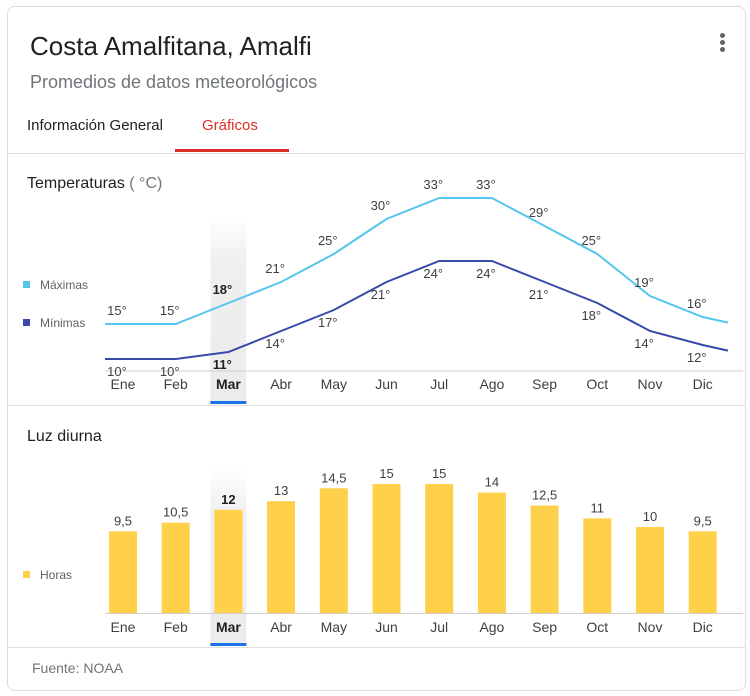 This screenshot has height=696, width=750. Describe the element at coordinates (281, 384) in the screenshot. I see `temperature-month-label: Abr` at that location.